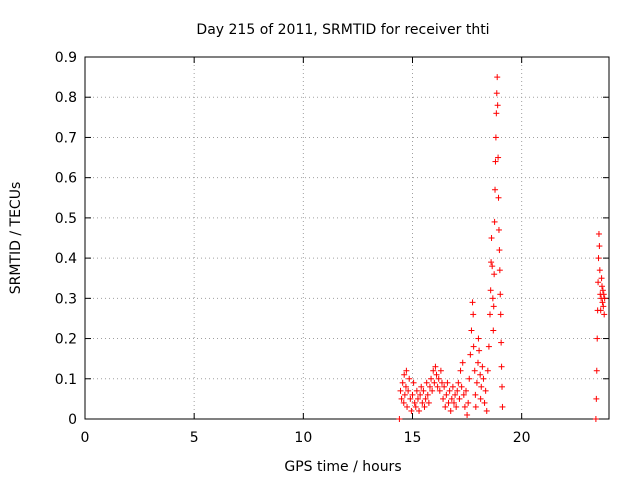 The height and width of the screenshot is (480, 640). Describe the element at coordinates (413, 438) in the screenshot. I see `x-tick-label: 15` at that location.